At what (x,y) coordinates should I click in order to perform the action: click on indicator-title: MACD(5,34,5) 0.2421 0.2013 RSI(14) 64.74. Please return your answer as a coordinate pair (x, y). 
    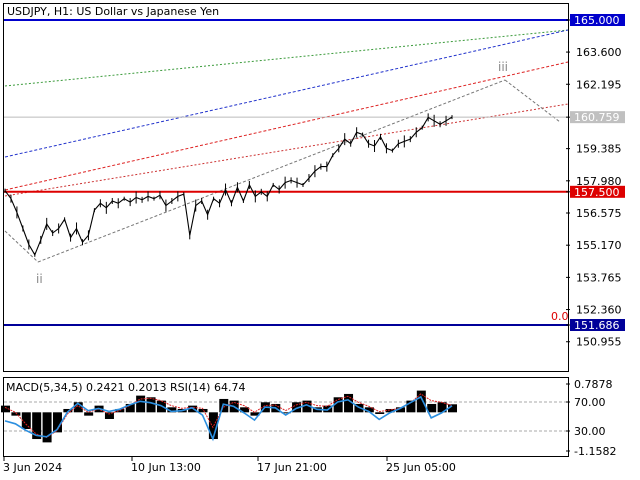
    Looking at the image, I should click on (125, 387).